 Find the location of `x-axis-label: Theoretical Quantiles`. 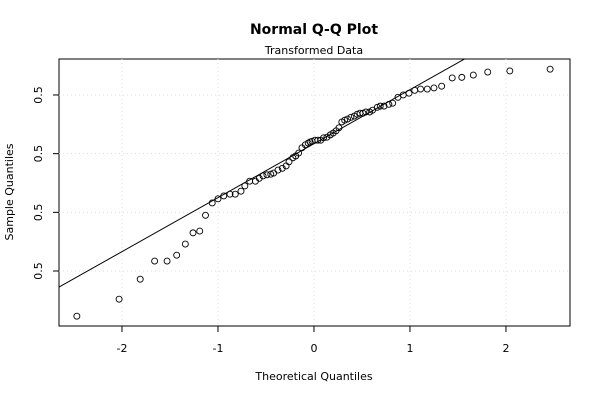

x-axis-label: Theoretical Quantiles is located at coordinates (313, 376).